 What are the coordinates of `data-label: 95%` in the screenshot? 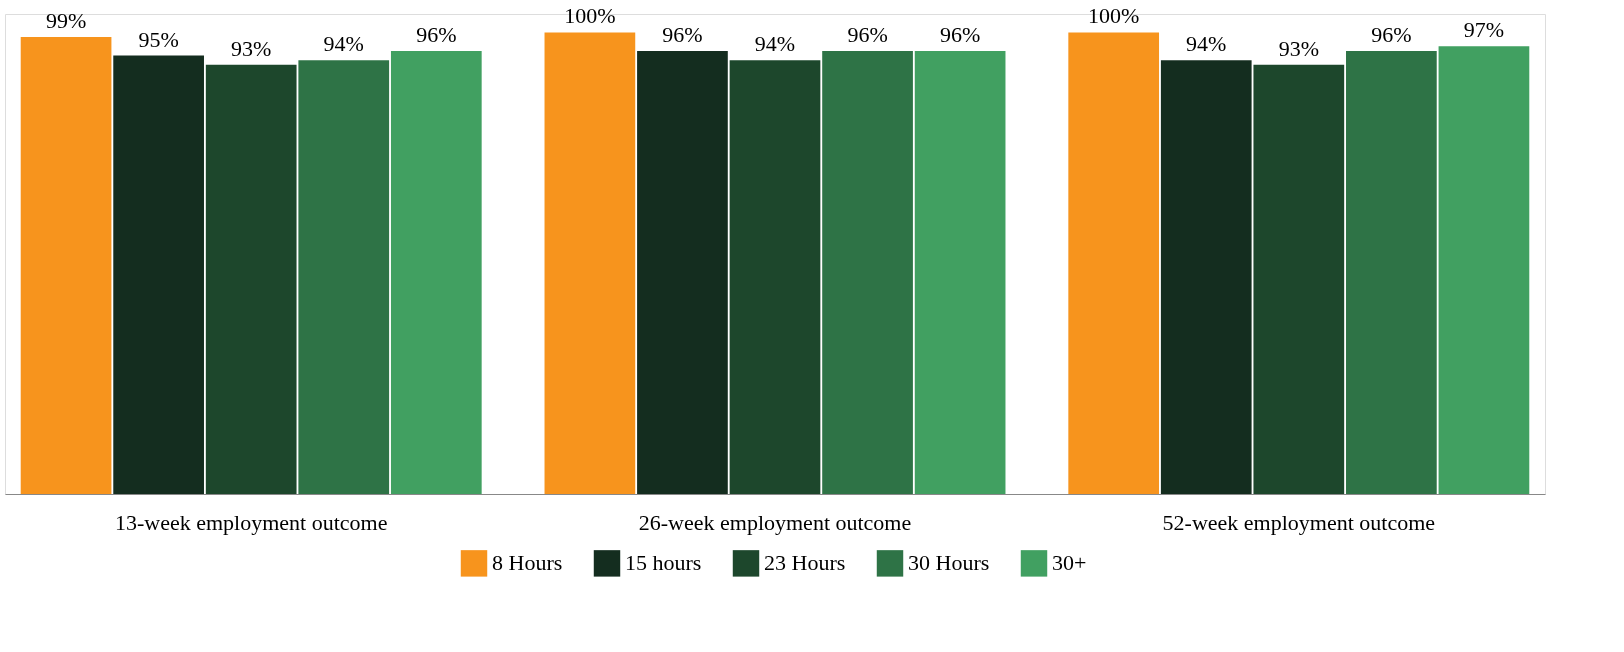 It's located at (158, 39).